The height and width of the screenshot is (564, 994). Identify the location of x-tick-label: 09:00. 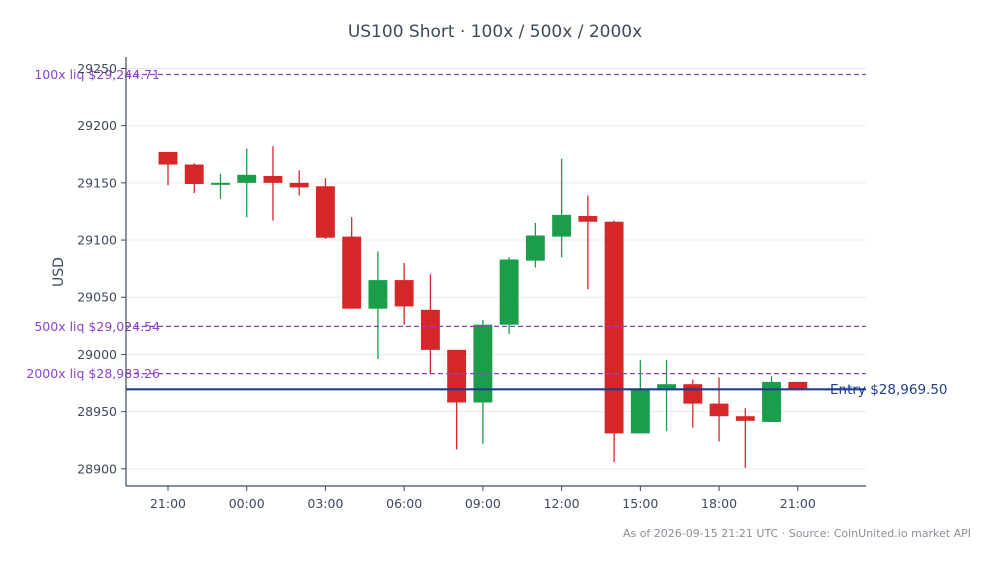
(483, 503).